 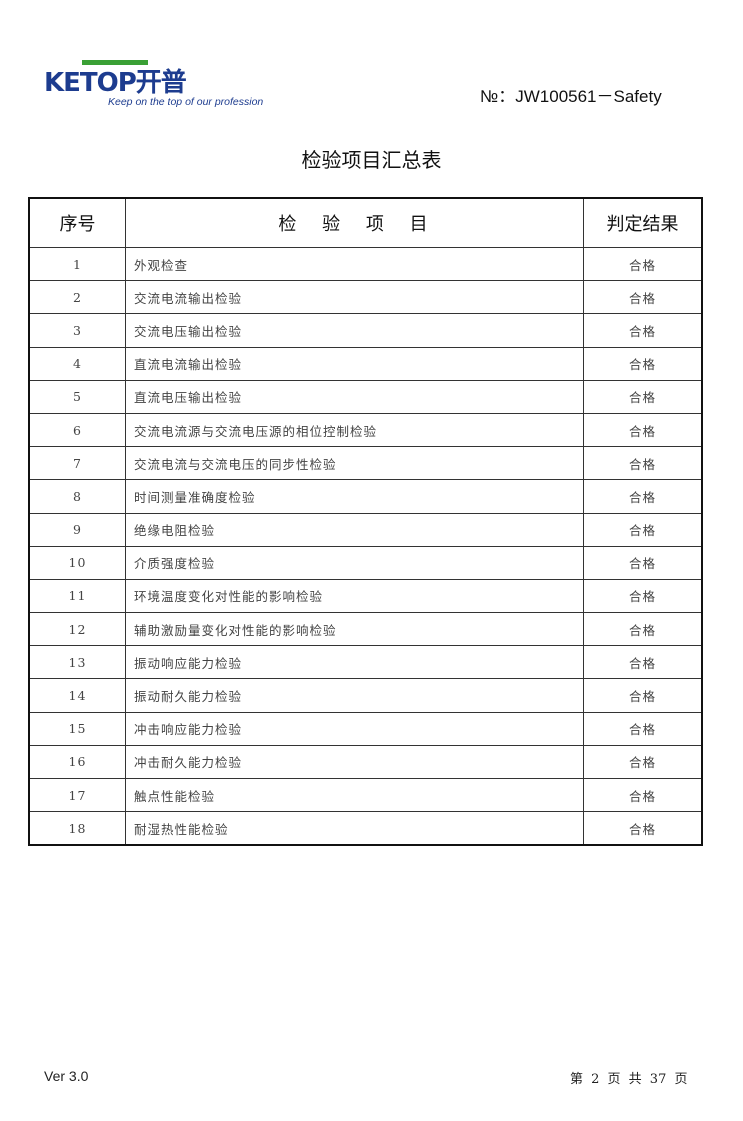 What do you see at coordinates (371, 160) in the screenshot?
I see `page-title: 检验项目汇总表` at bounding box center [371, 160].